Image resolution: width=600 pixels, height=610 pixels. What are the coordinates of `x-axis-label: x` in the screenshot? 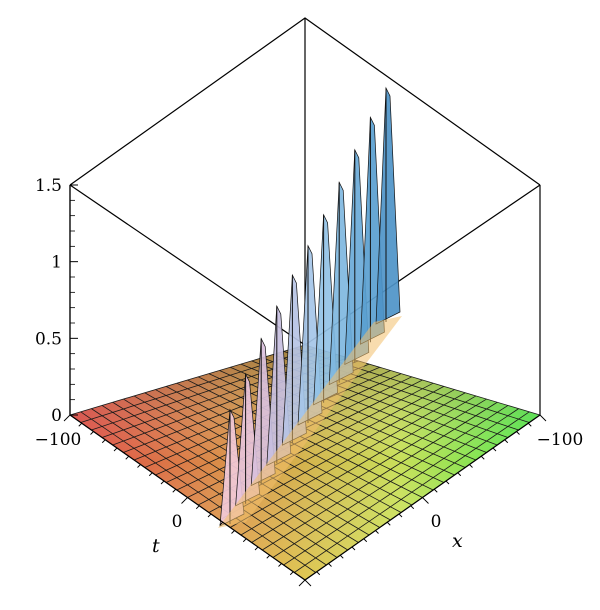 It's located at (457, 541).